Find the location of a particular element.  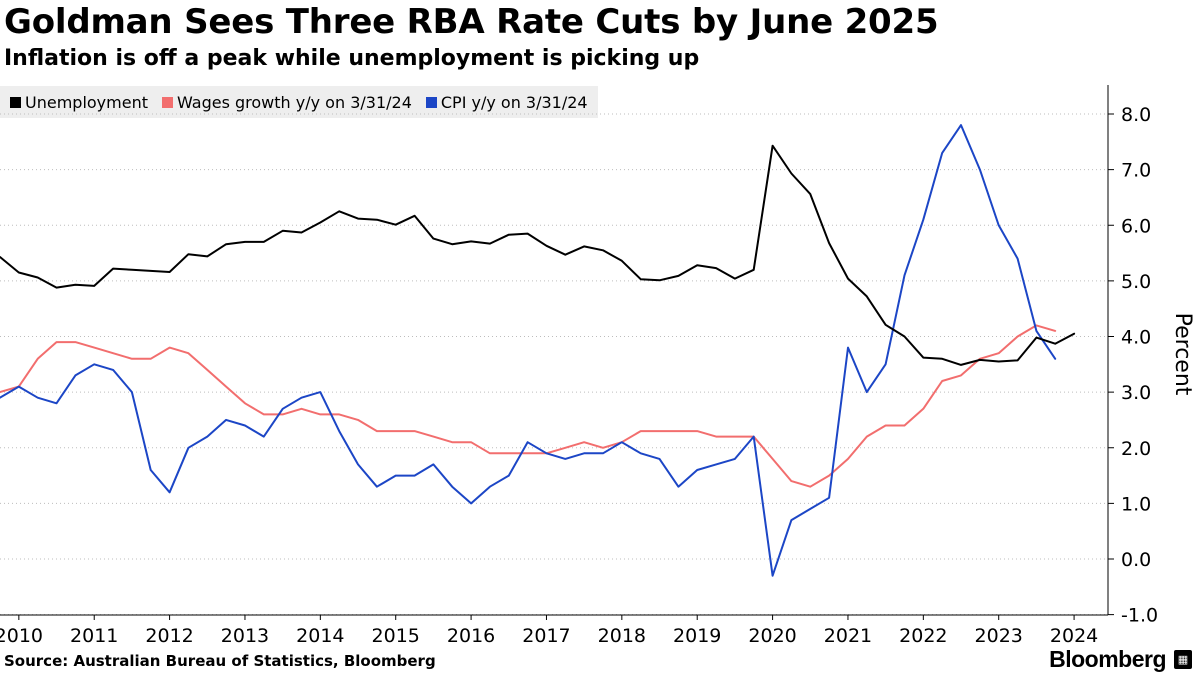

x-tick-label: 2011 is located at coordinates (94, 636).